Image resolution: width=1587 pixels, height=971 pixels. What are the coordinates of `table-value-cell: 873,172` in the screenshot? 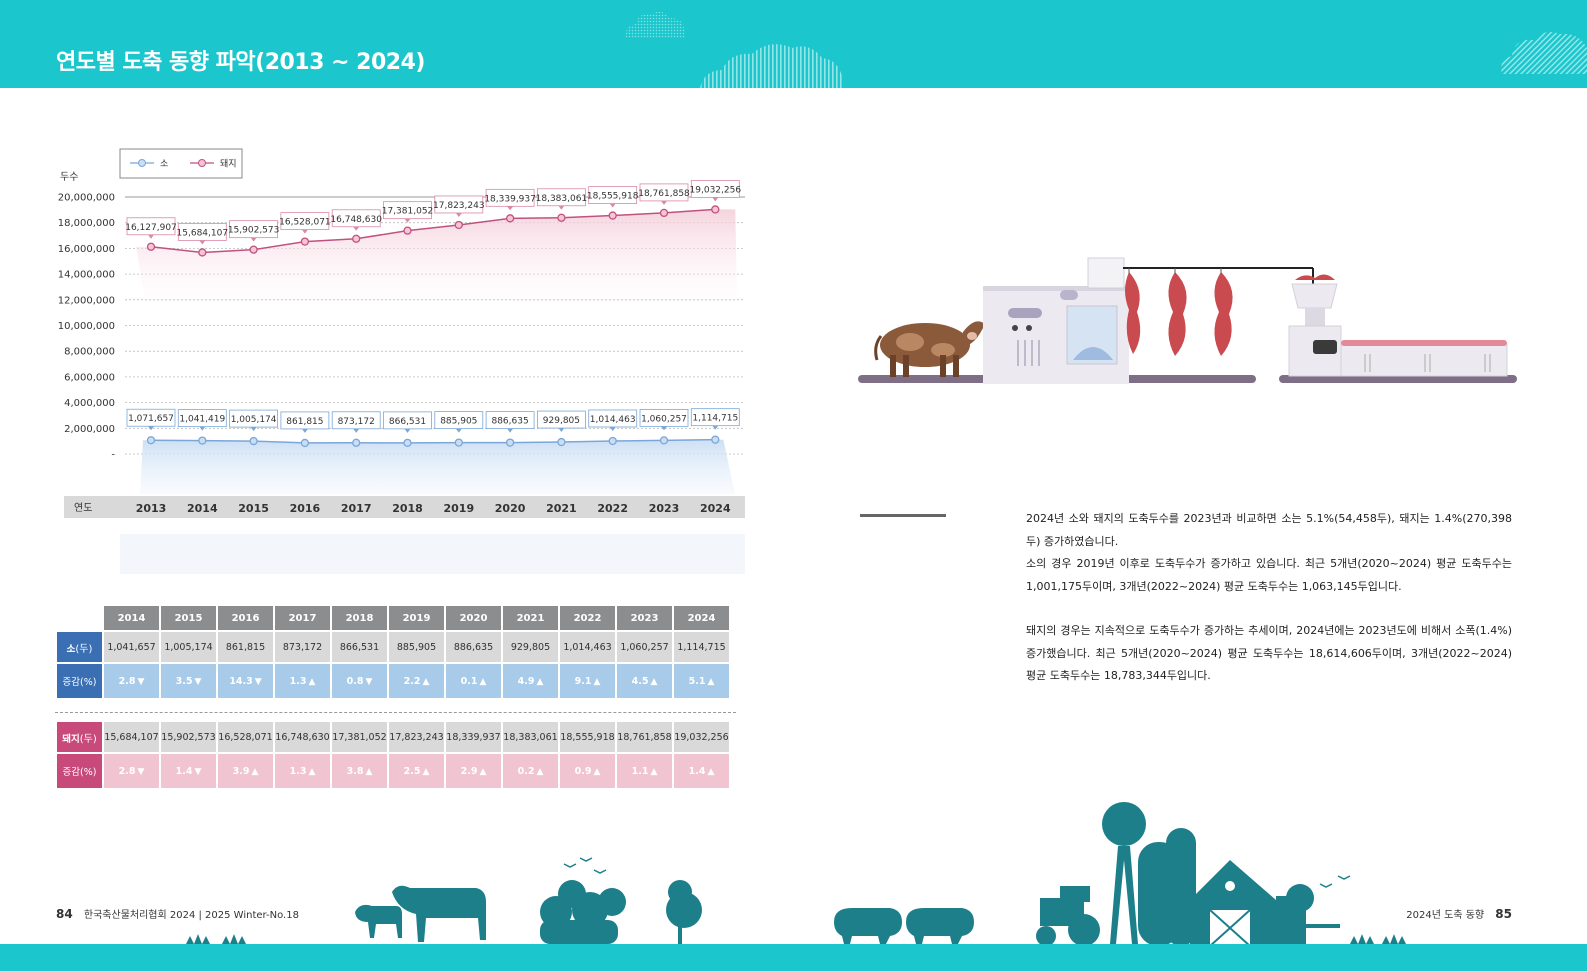 It's located at (302, 647).